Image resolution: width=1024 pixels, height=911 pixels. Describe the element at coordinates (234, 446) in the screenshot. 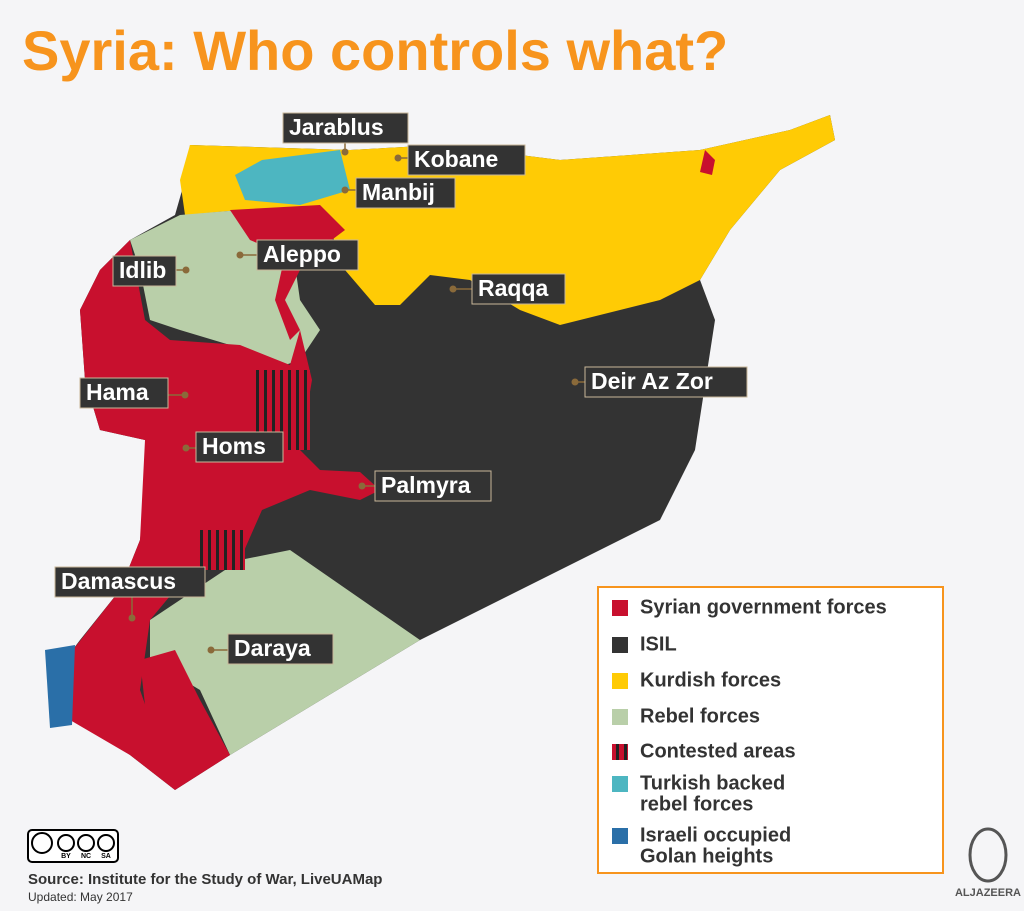

I see `city-label: Homs` at that location.